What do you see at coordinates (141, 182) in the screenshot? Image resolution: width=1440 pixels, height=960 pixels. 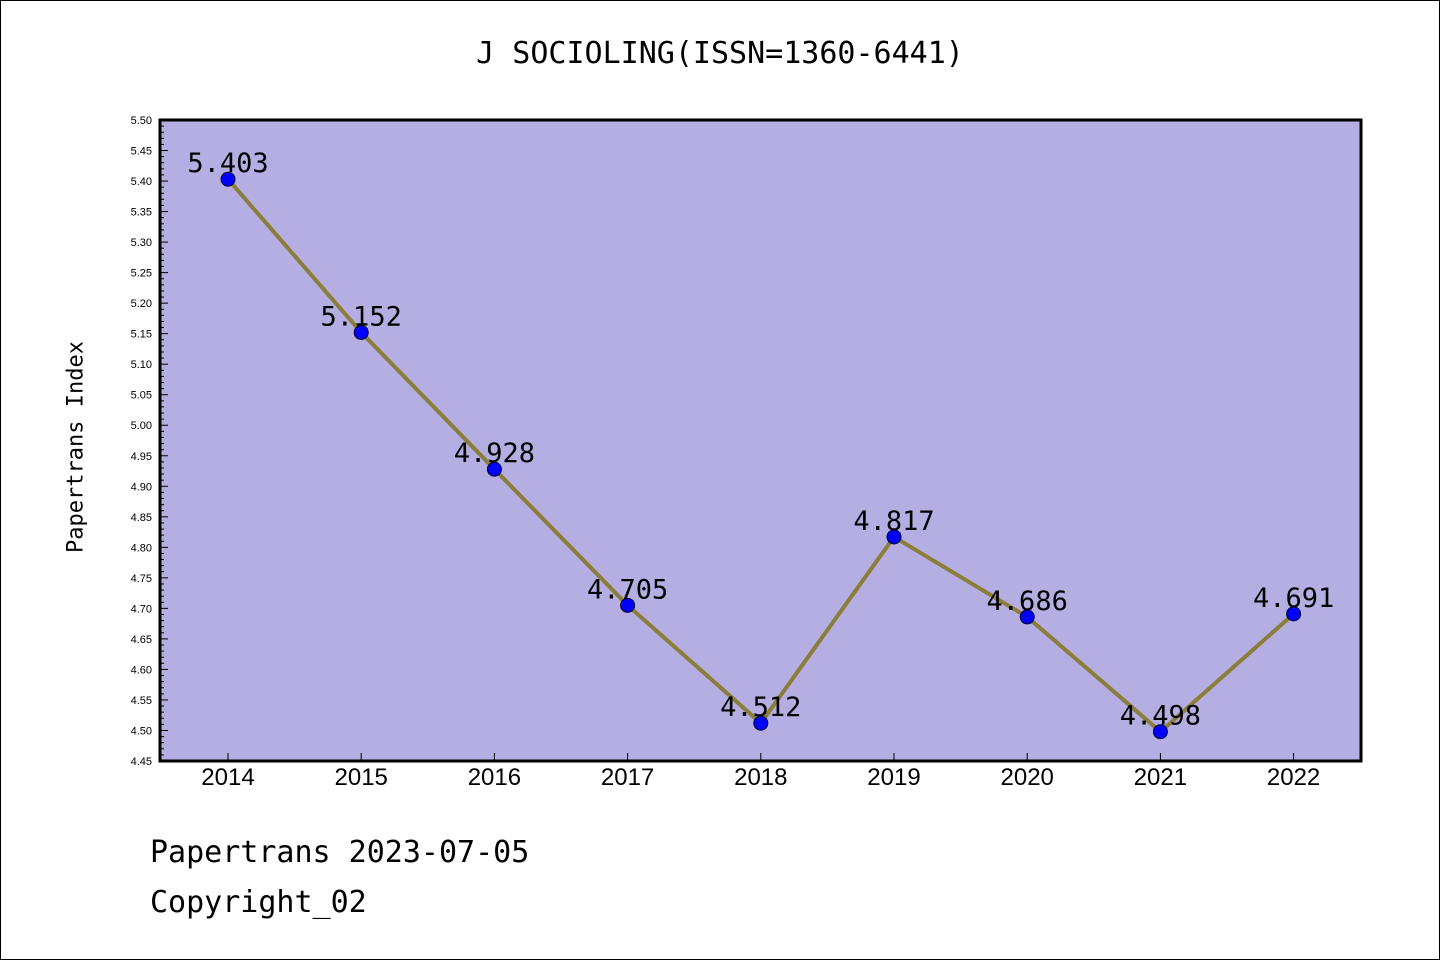 I see `y-tick-label: 5.40` at bounding box center [141, 182].